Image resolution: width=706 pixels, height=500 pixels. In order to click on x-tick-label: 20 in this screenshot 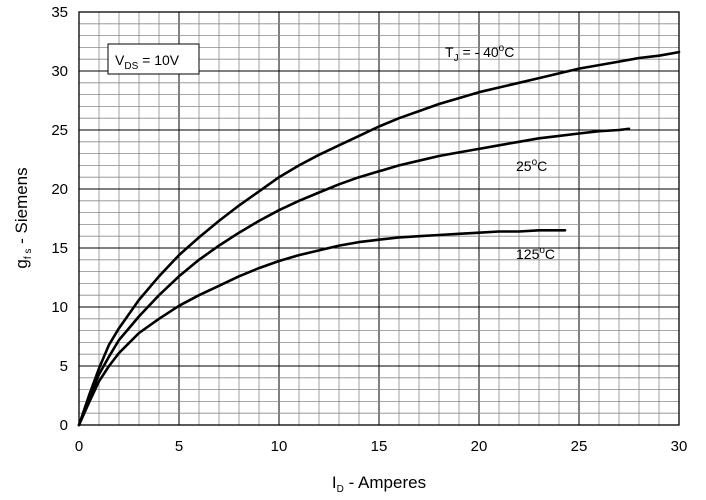, I will do `click(479, 446)`.